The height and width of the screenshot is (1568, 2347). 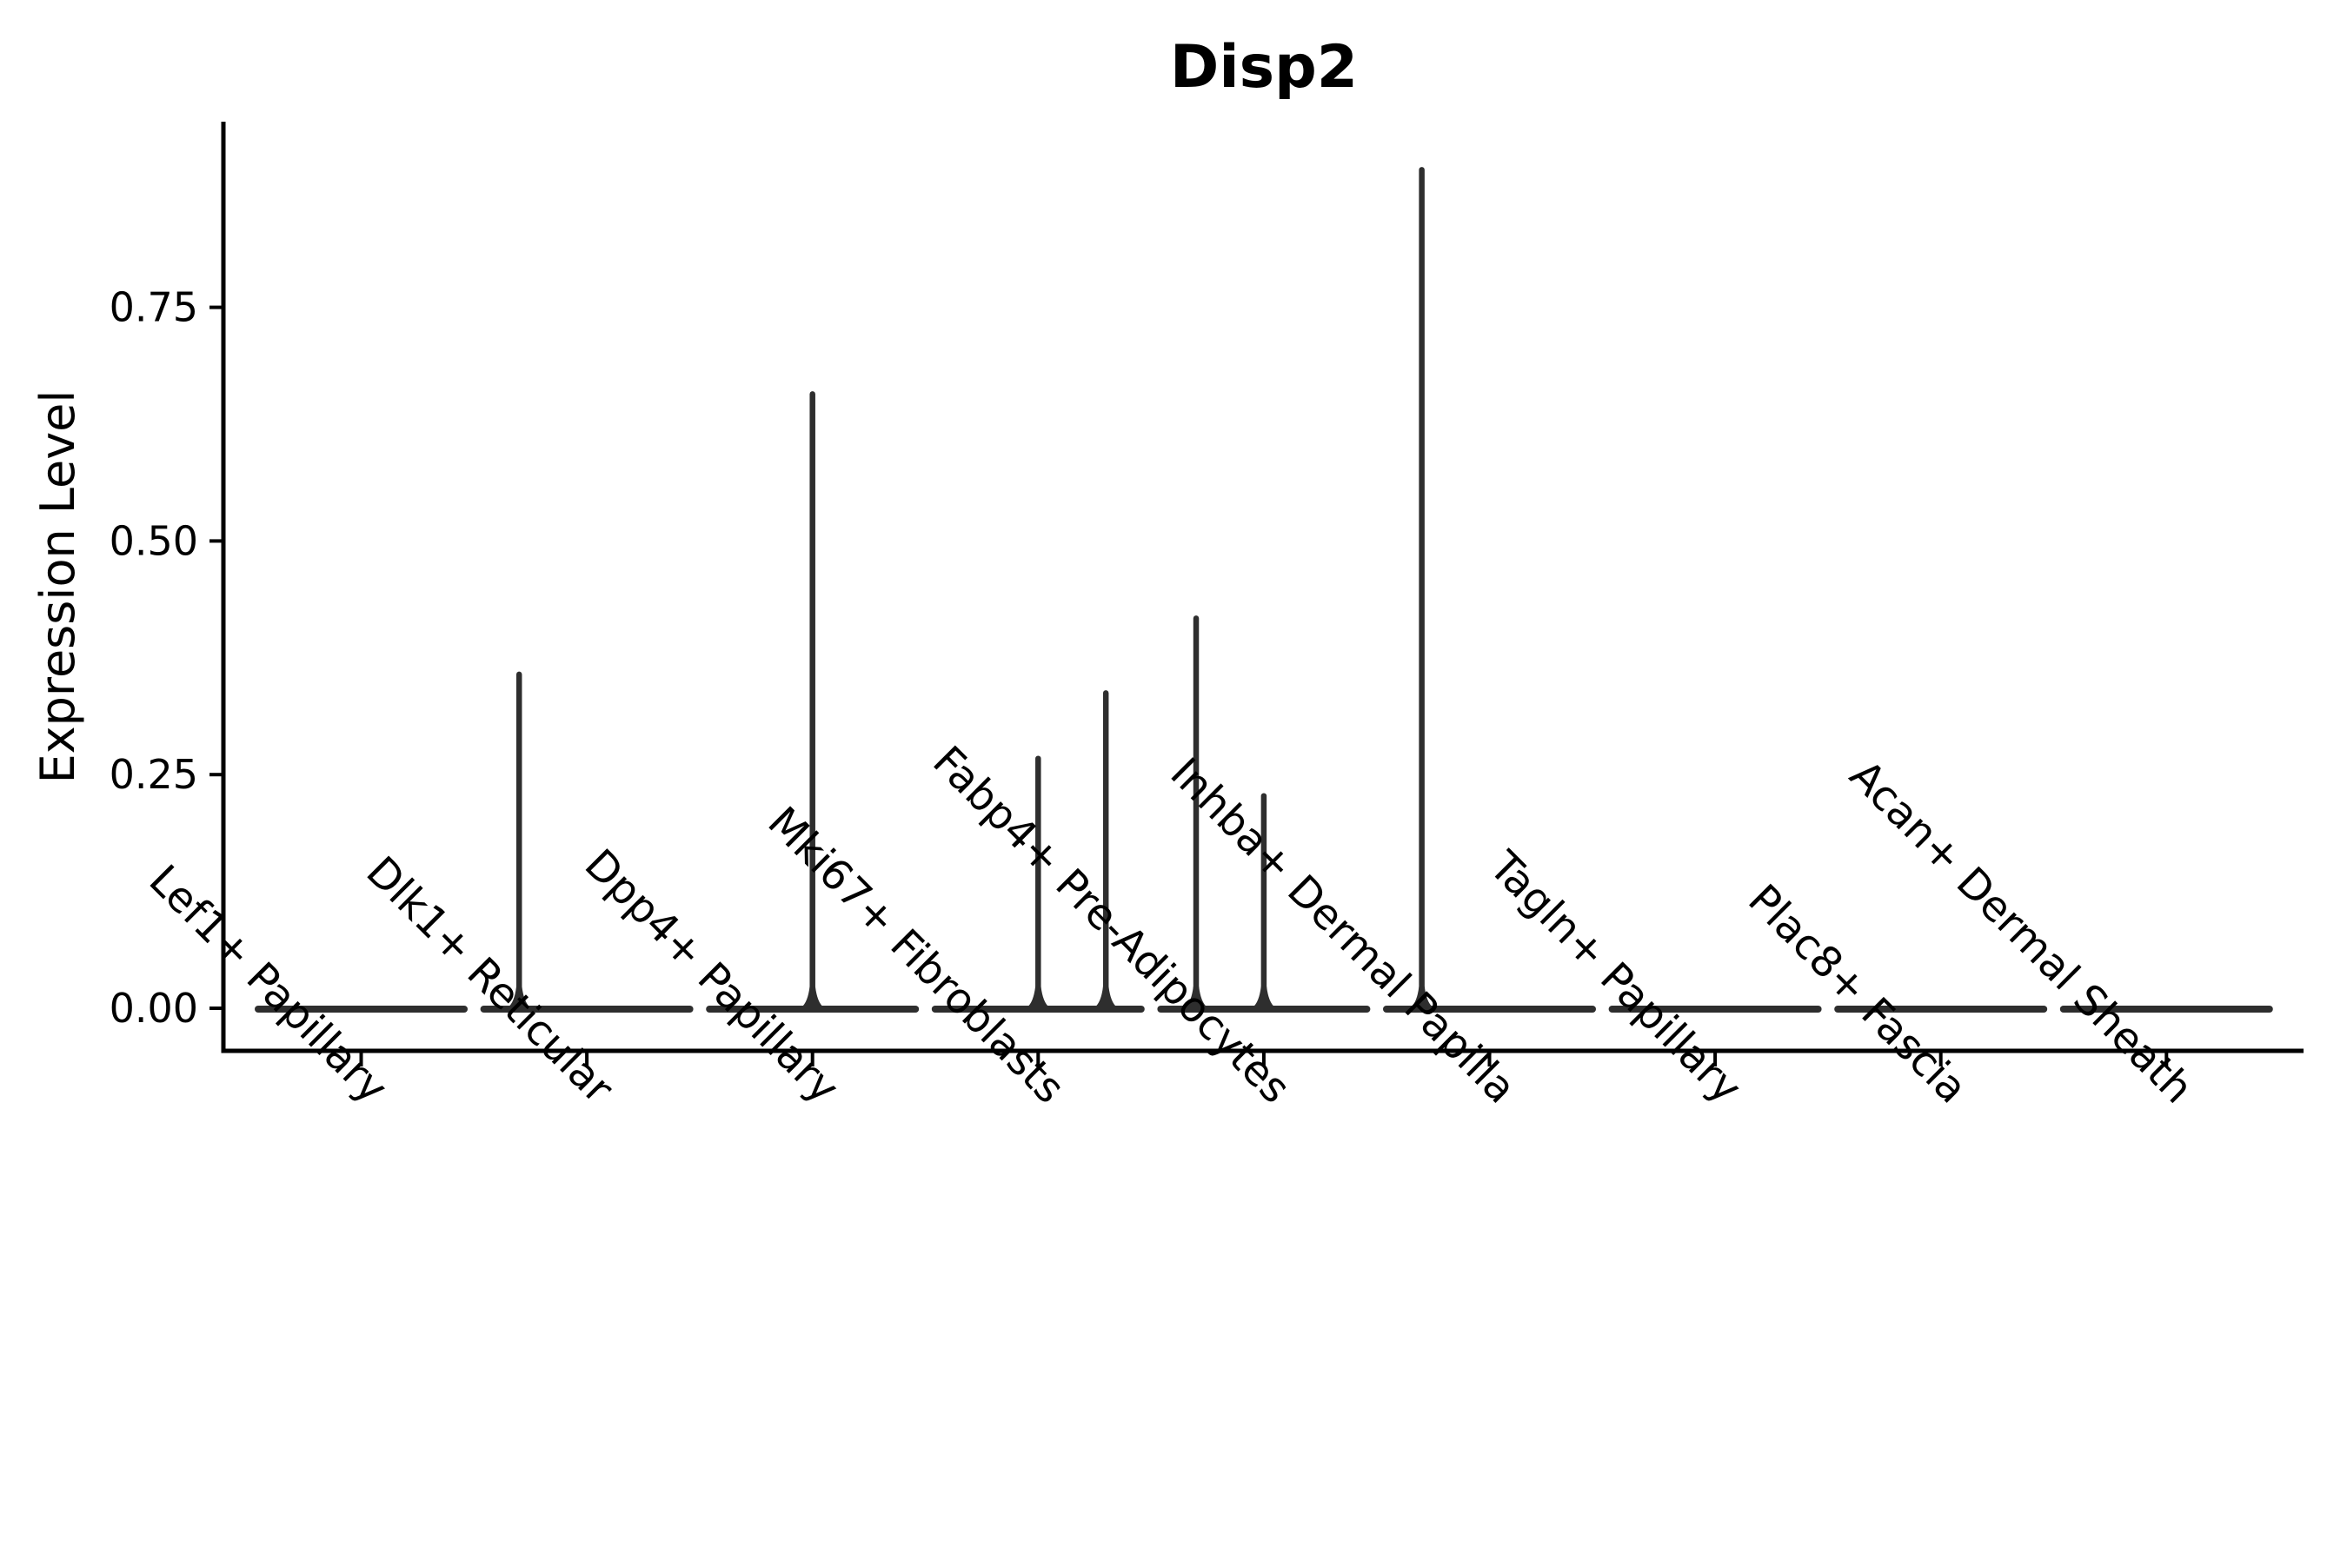 I want to click on x-tick-label: Fabp4+ Pre-Adipocytes, so click(x=1111, y=925).